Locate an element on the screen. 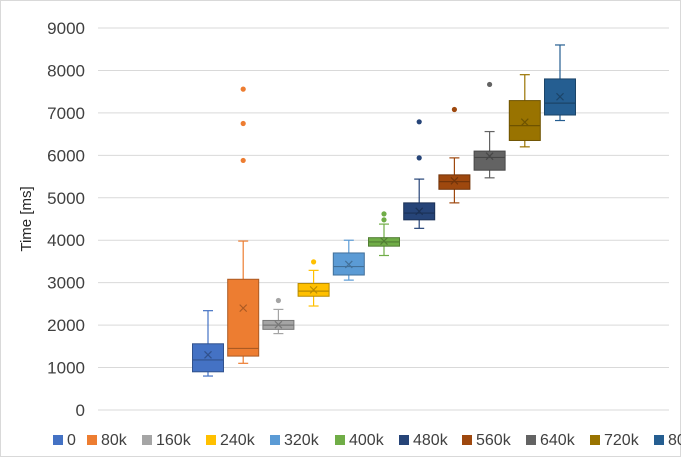  legend-item-800k: 800k is located at coordinates (667, 440).